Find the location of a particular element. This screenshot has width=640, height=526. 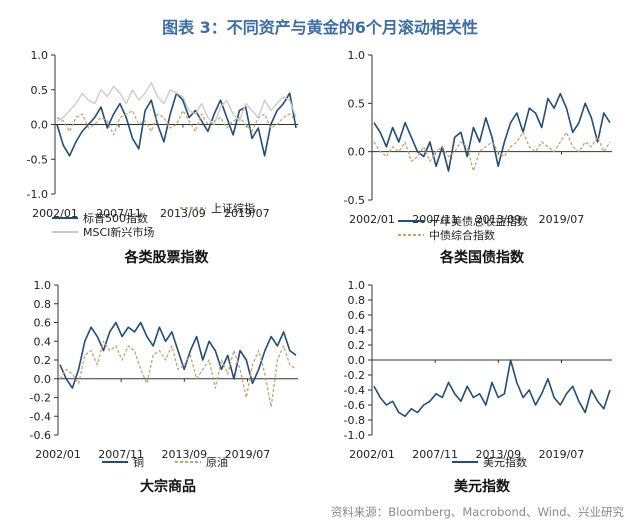

legend-label: 十年美债总收益指数 is located at coordinates (478, 221).